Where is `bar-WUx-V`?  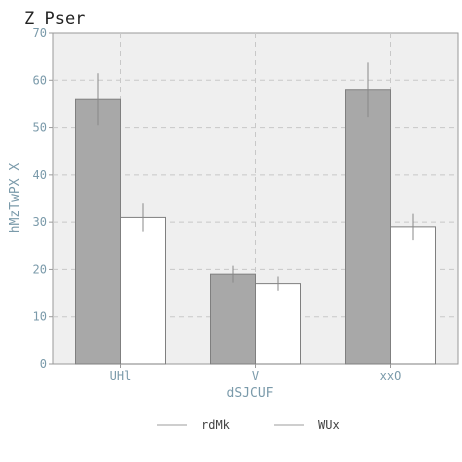 bar-WUx-V is located at coordinates (278, 324).